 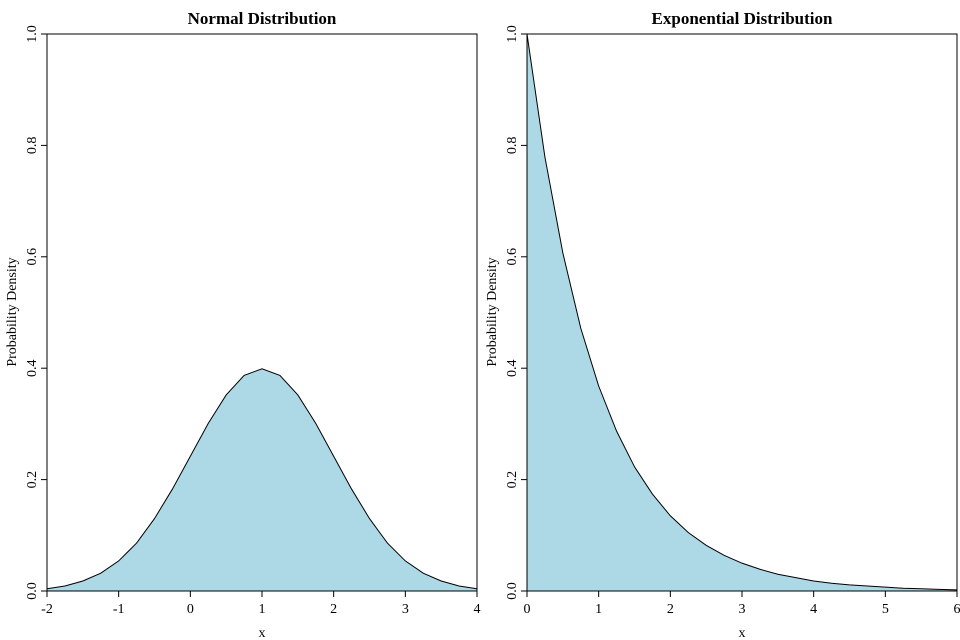 I want to click on x-tick-label: 5, so click(x=885, y=609).